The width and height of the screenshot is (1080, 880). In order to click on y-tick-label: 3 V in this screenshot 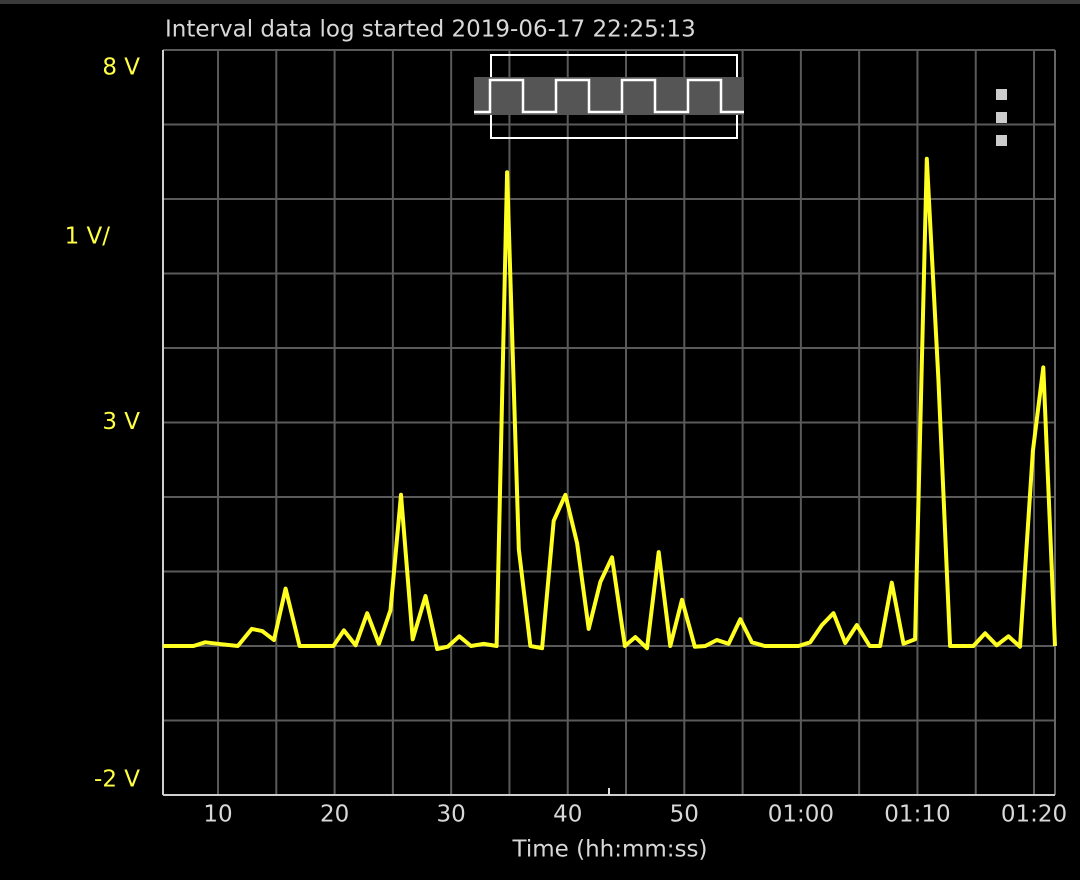, I will do `click(121, 422)`.